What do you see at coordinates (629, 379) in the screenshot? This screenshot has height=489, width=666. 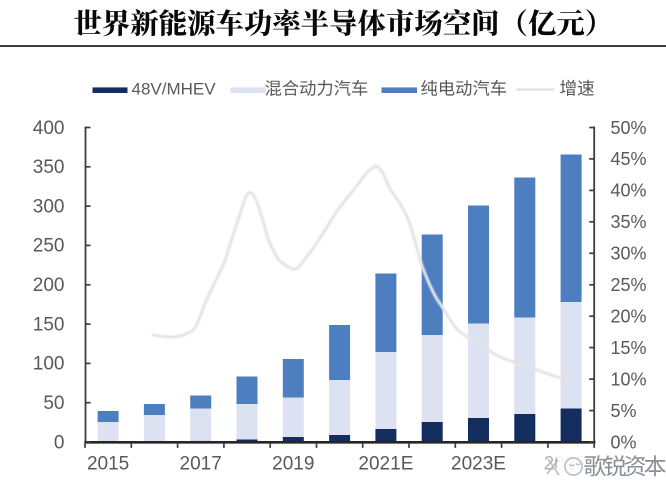 I see `svg-text: 10%` at bounding box center [629, 379].